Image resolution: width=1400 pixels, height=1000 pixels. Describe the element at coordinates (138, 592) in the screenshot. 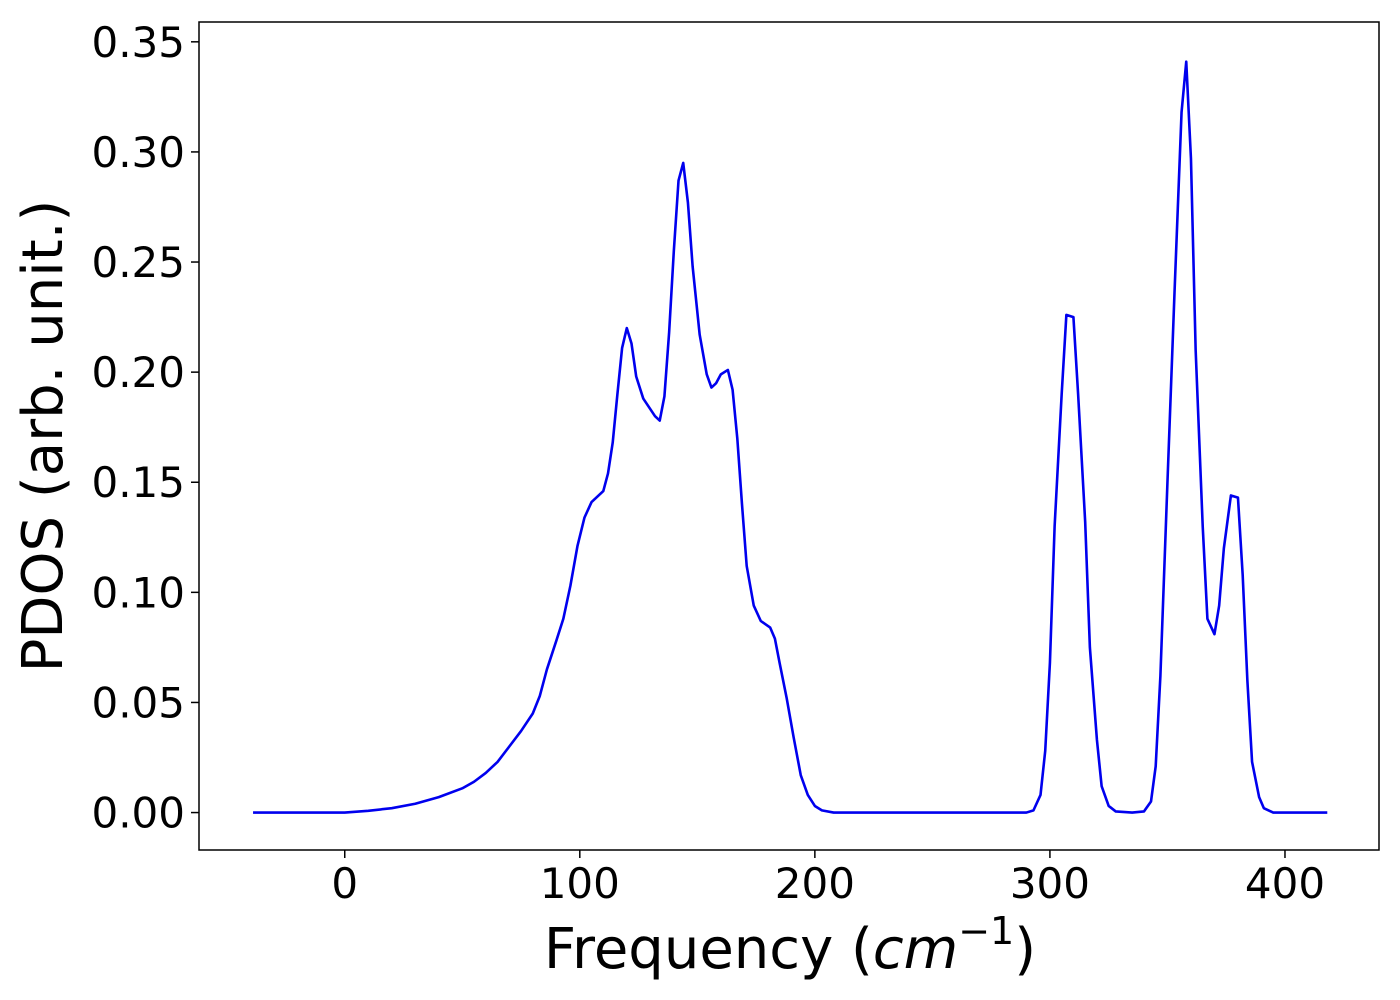

I see `y-tick-label: 0.10` at that location.